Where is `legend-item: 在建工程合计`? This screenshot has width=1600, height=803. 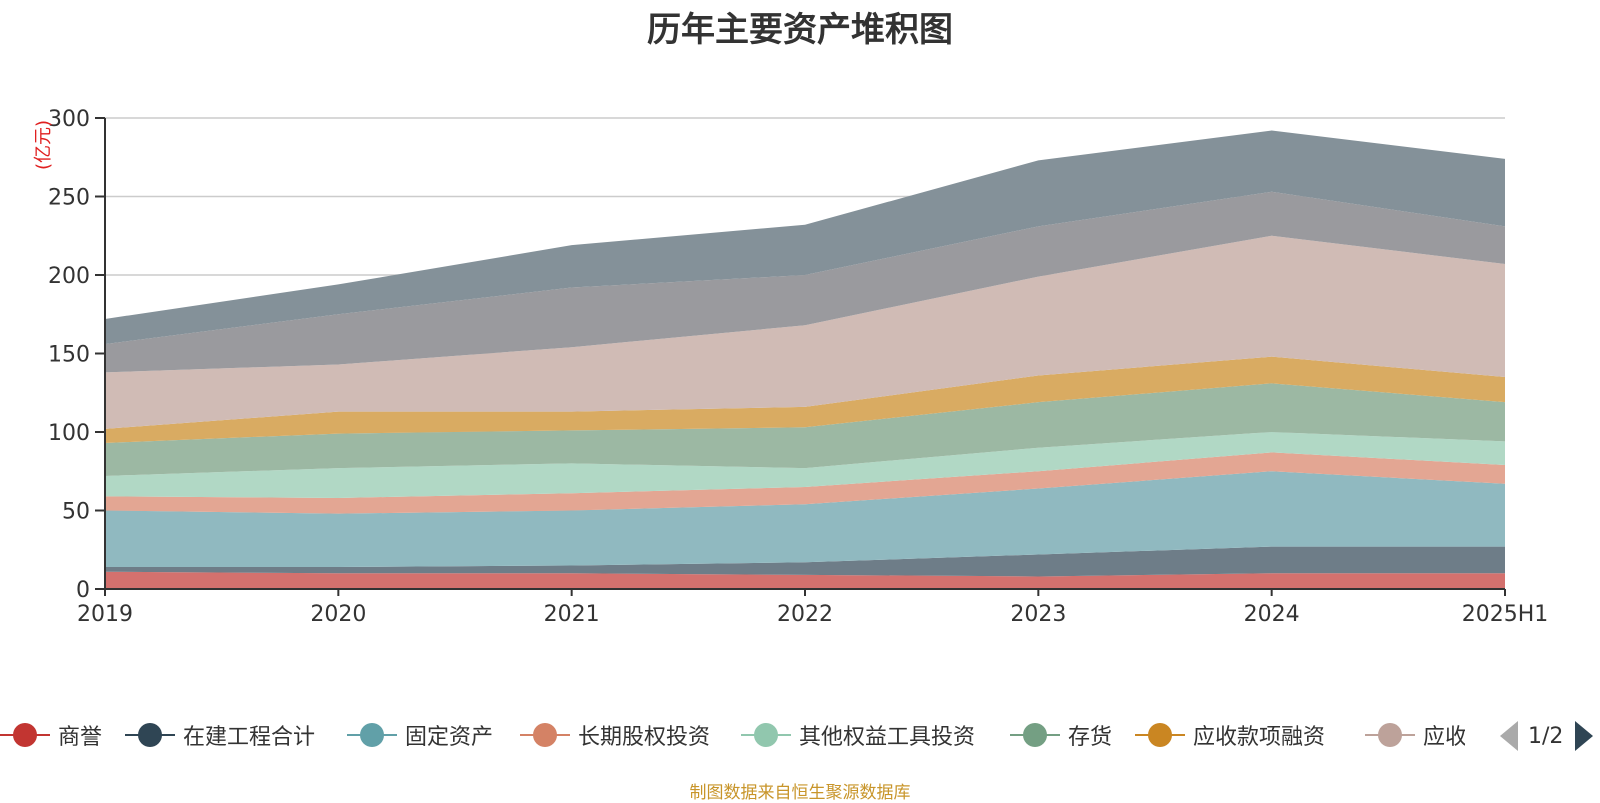
legend-item: 在建工程合计 is located at coordinates (220, 735).